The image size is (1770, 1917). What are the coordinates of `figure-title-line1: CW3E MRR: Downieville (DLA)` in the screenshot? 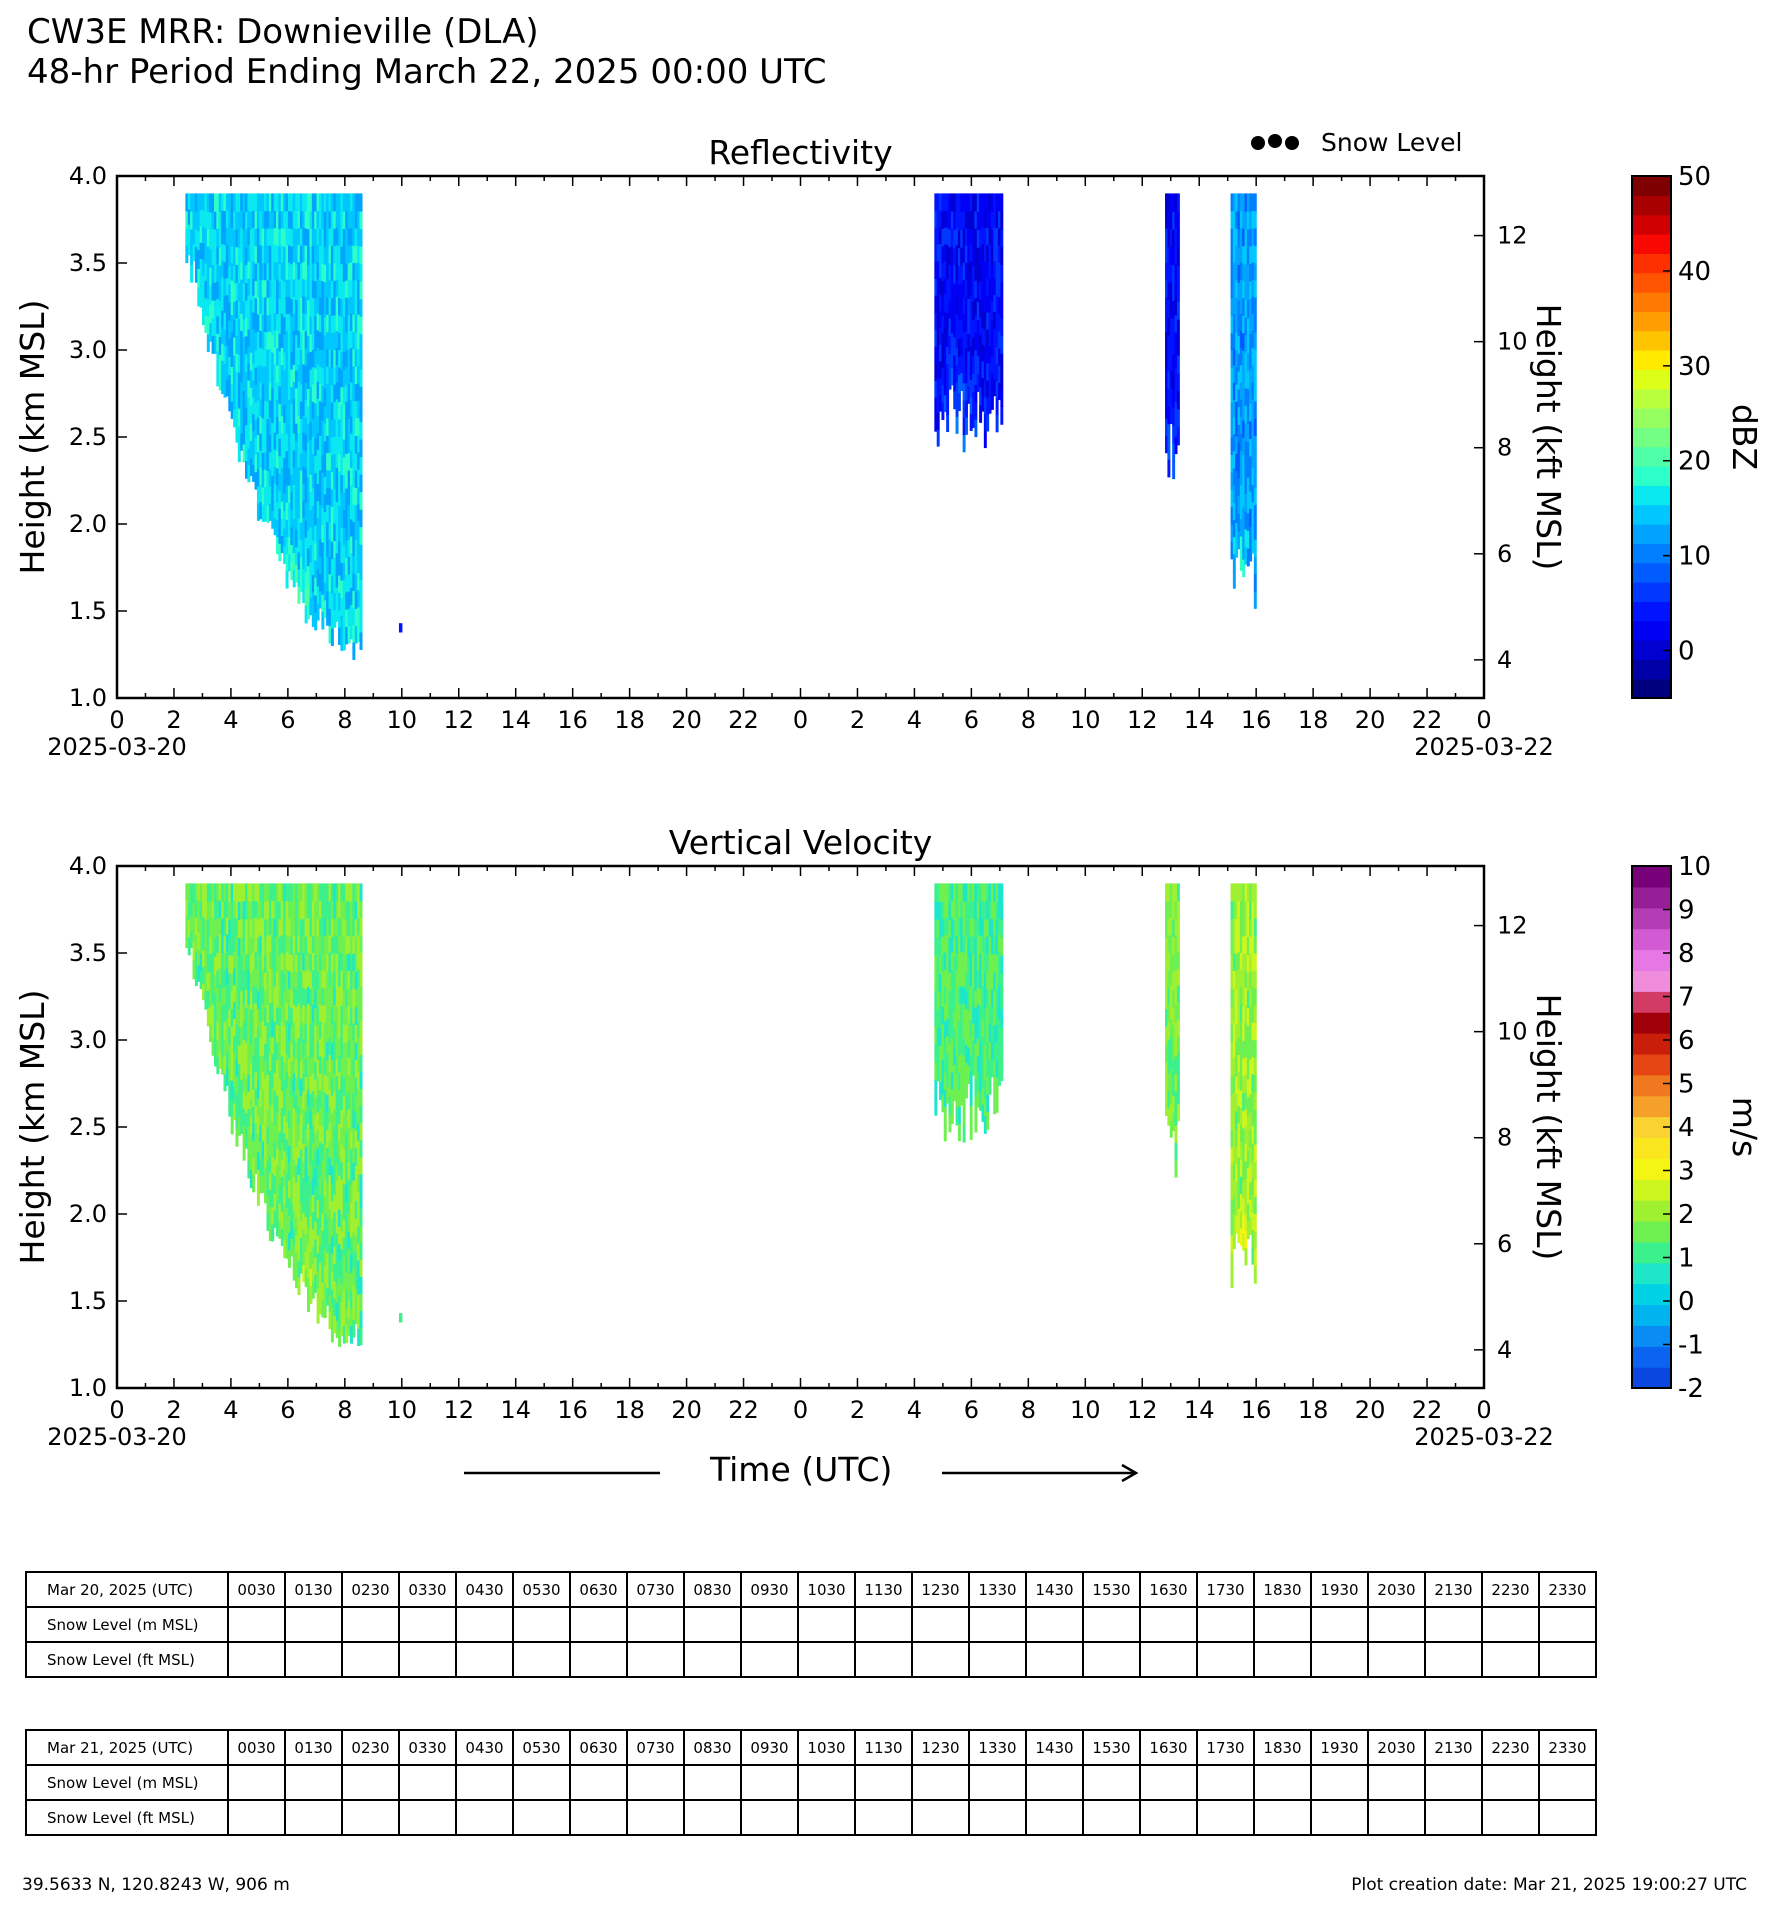 It's located at (283, 32).